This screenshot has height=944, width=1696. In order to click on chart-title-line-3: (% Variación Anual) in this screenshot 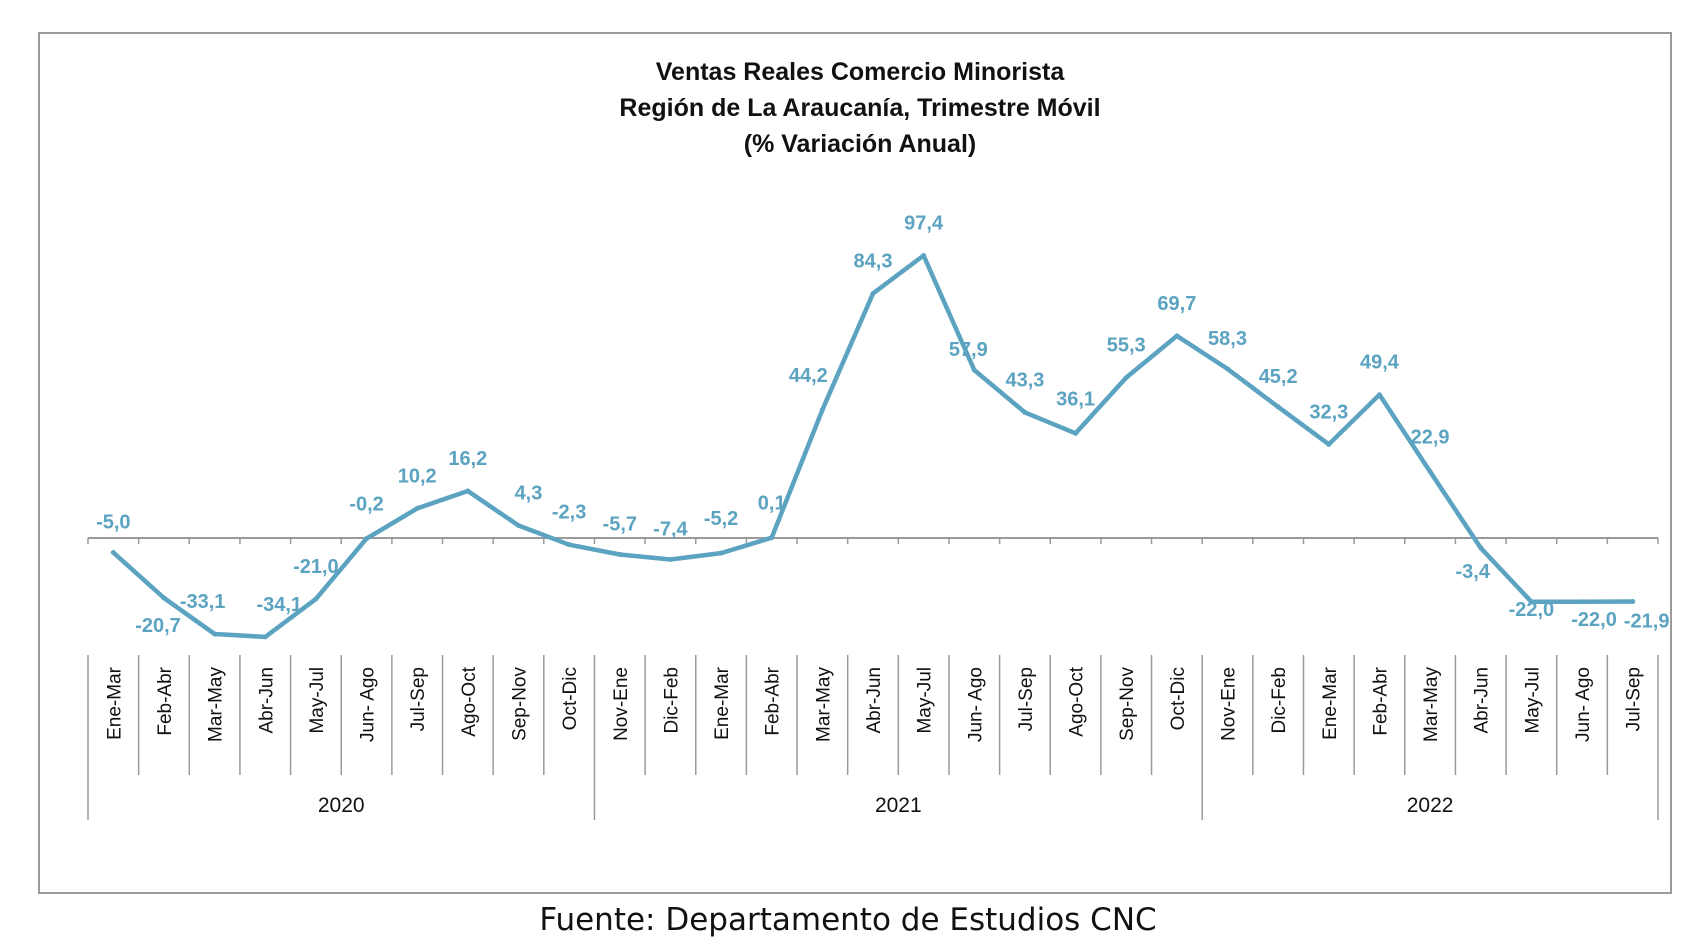, I will do `click(860, 144)`.